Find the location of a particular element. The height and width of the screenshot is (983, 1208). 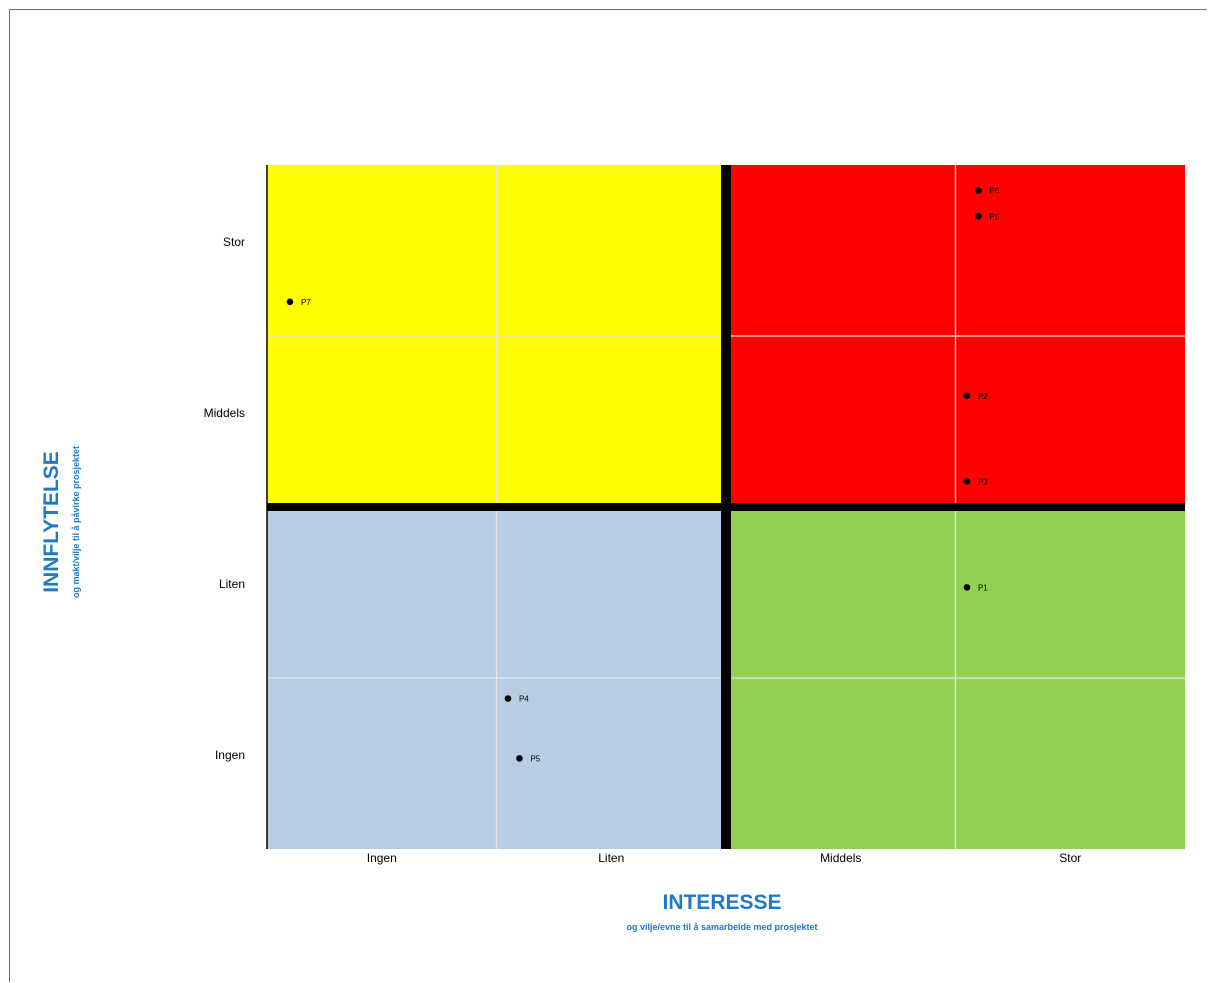

point-label: P5 is located at coordinates (535, 758).